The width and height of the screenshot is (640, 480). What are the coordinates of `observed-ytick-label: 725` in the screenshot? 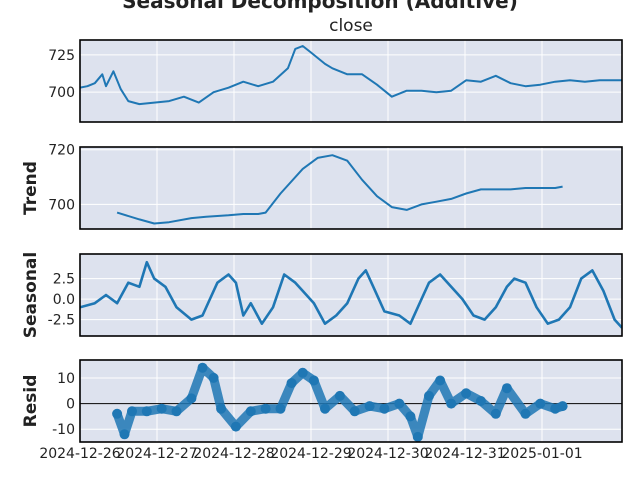 It's located at (61, 56).